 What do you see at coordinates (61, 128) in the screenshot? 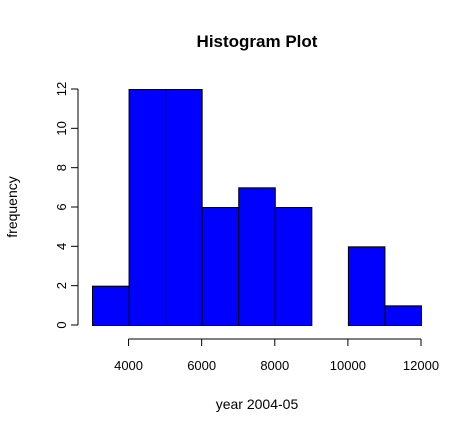
I see `y-tick-label: 10` at bounding box center [61, 128].